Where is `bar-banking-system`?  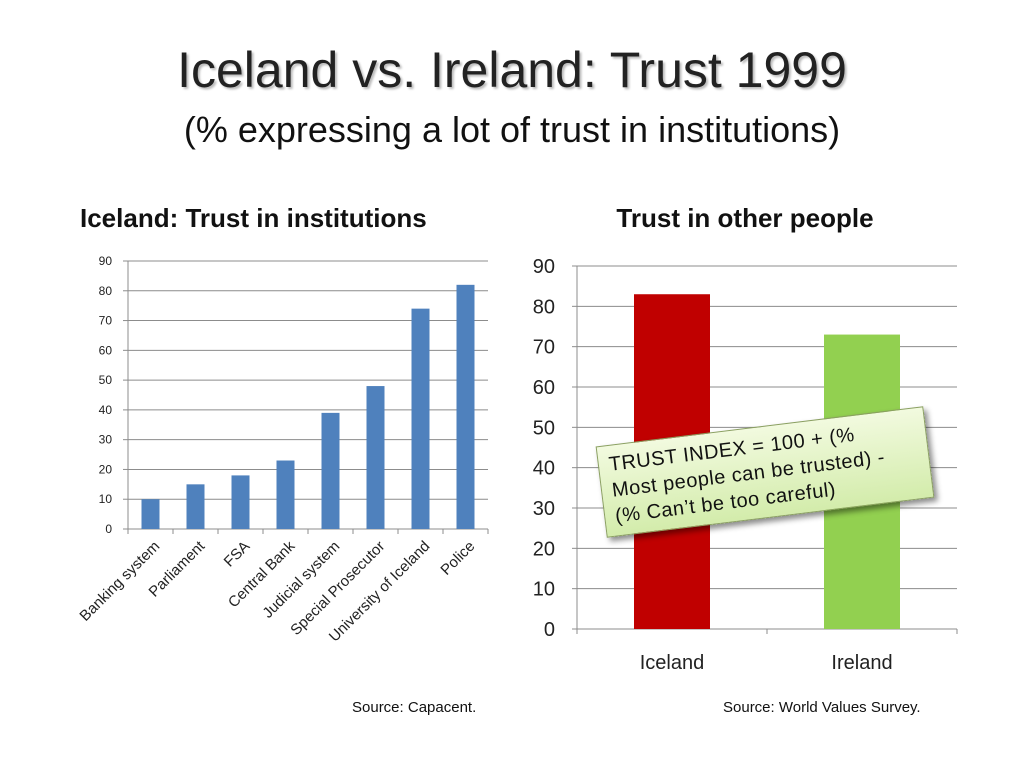 bar-banking-system is located at coordinates (150, 514).